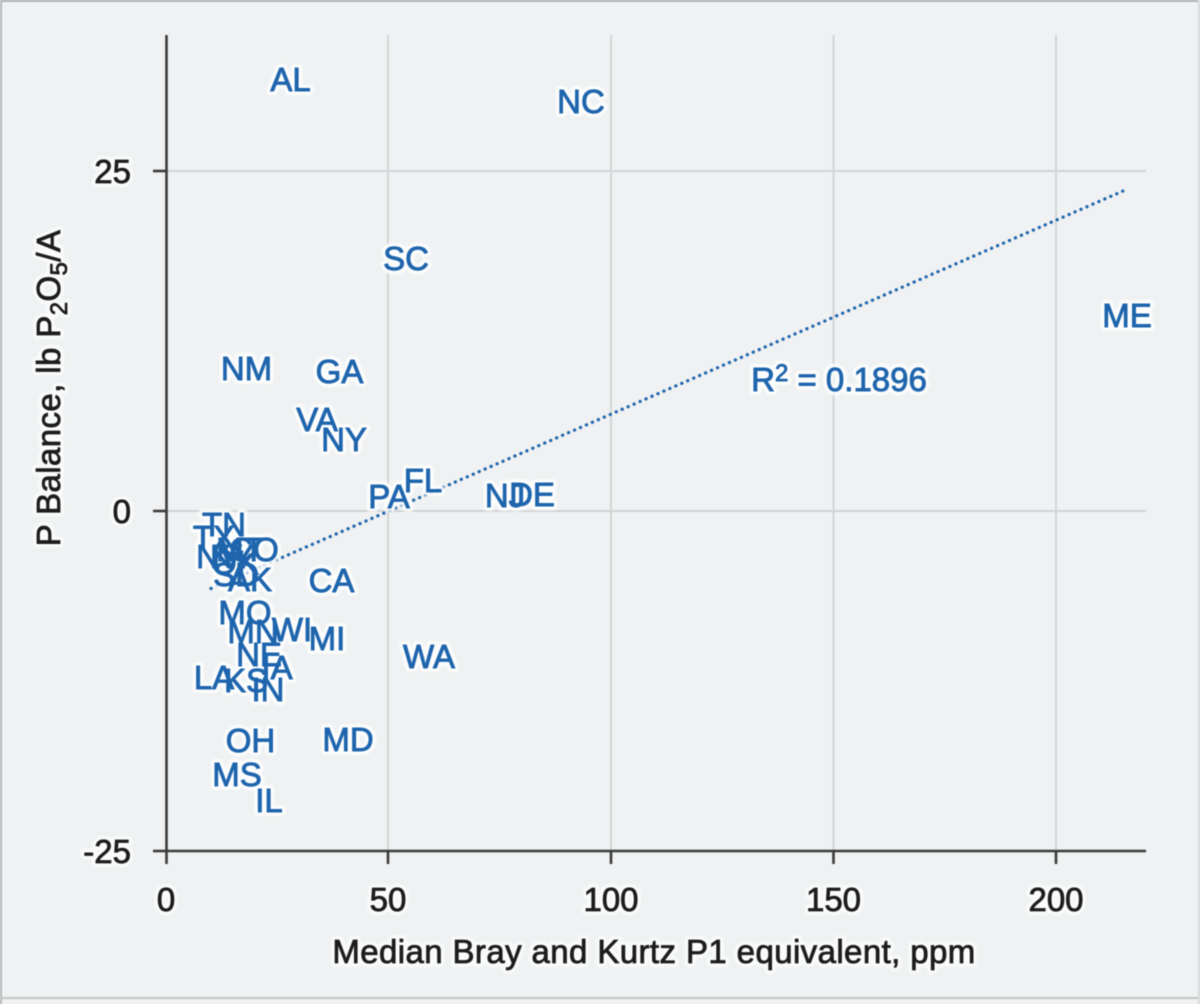 Image resolution: width=1200 pixels, height=1004 pixels. I want to click on svg-text: NV, so click(219, 556).